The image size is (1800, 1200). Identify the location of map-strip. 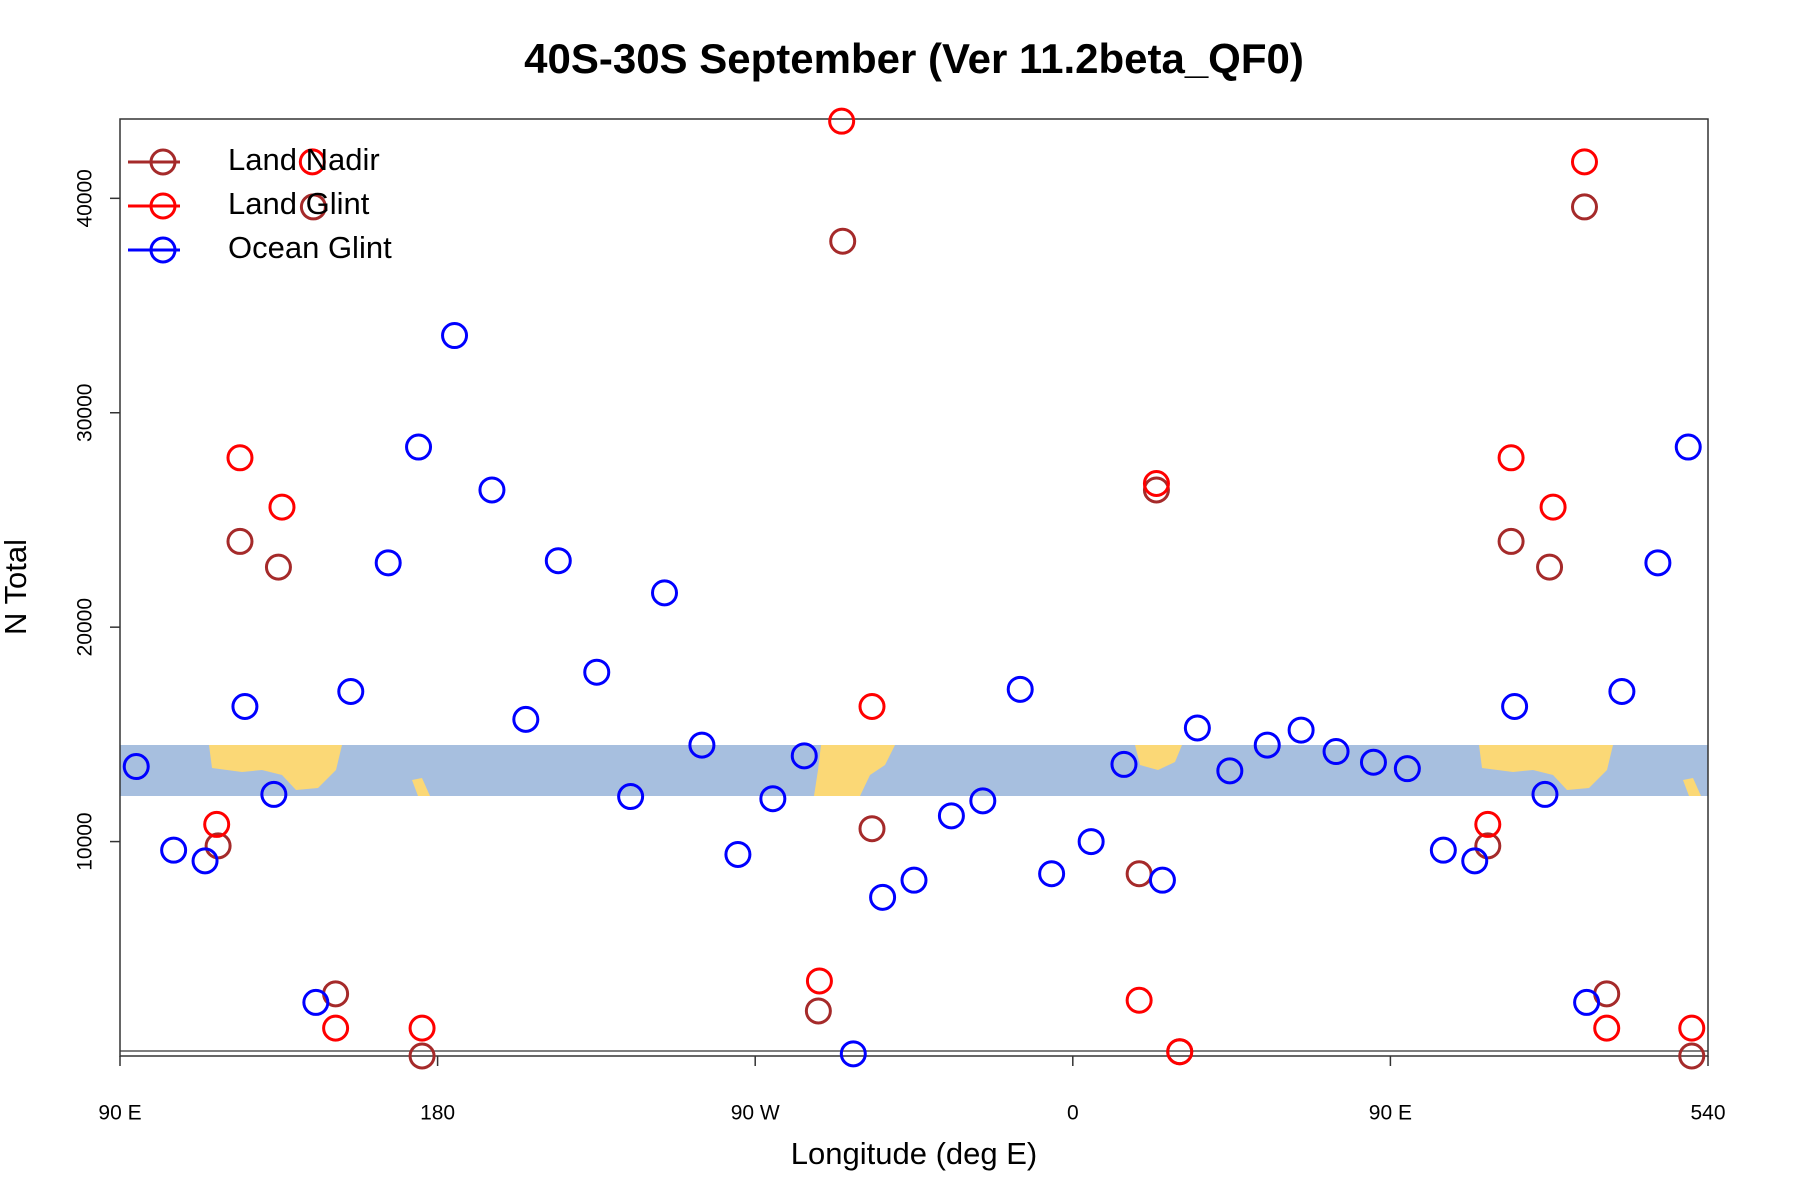
(914, 770).